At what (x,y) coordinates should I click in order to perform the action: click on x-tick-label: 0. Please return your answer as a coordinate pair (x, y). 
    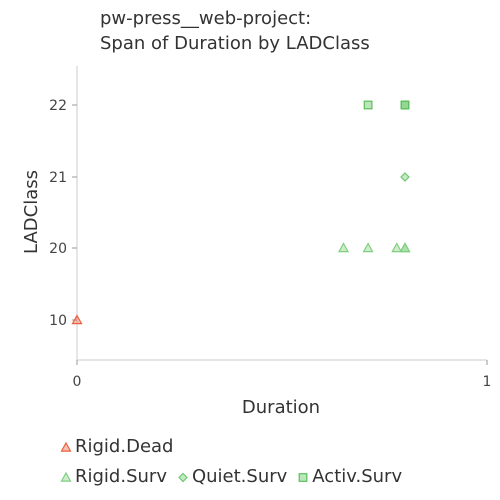
    Looking at the image, I should click on (77, 382).